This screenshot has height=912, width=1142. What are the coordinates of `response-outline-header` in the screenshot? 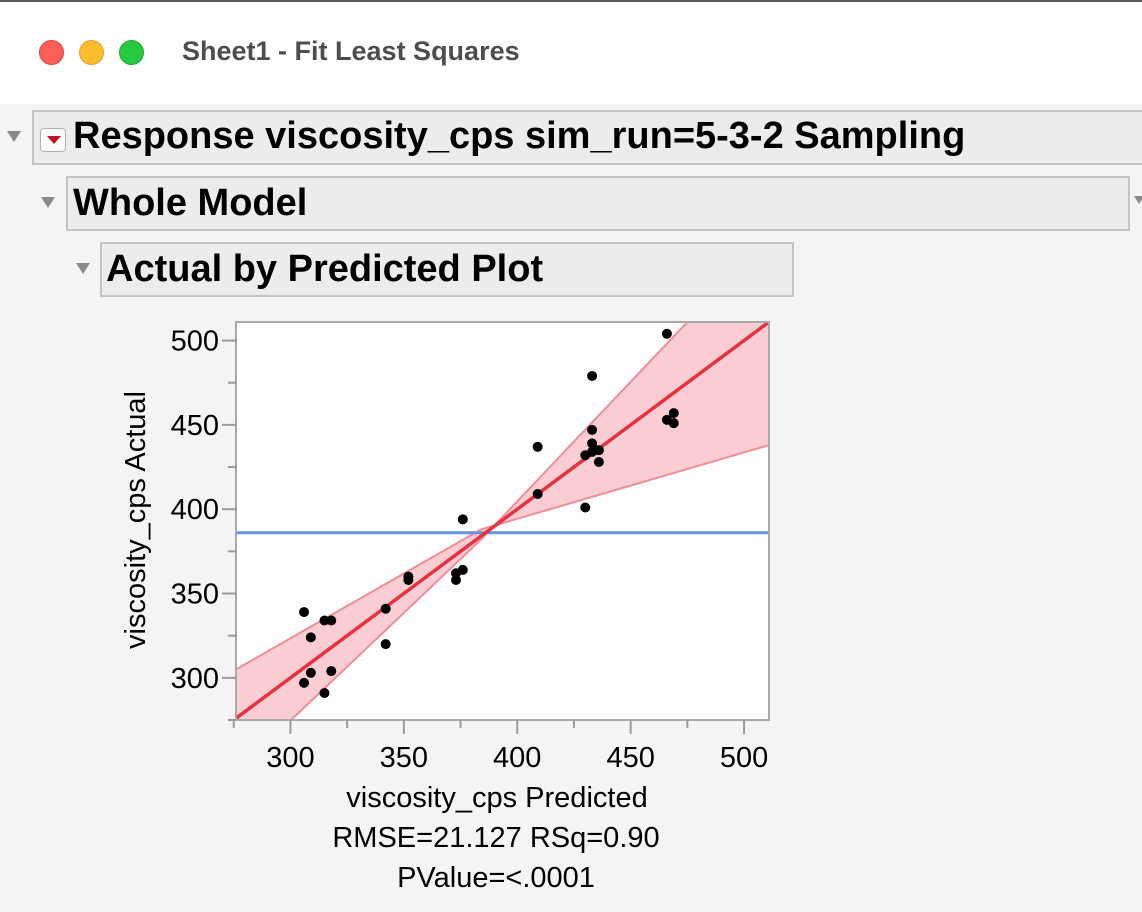 It's located at (587, 137).